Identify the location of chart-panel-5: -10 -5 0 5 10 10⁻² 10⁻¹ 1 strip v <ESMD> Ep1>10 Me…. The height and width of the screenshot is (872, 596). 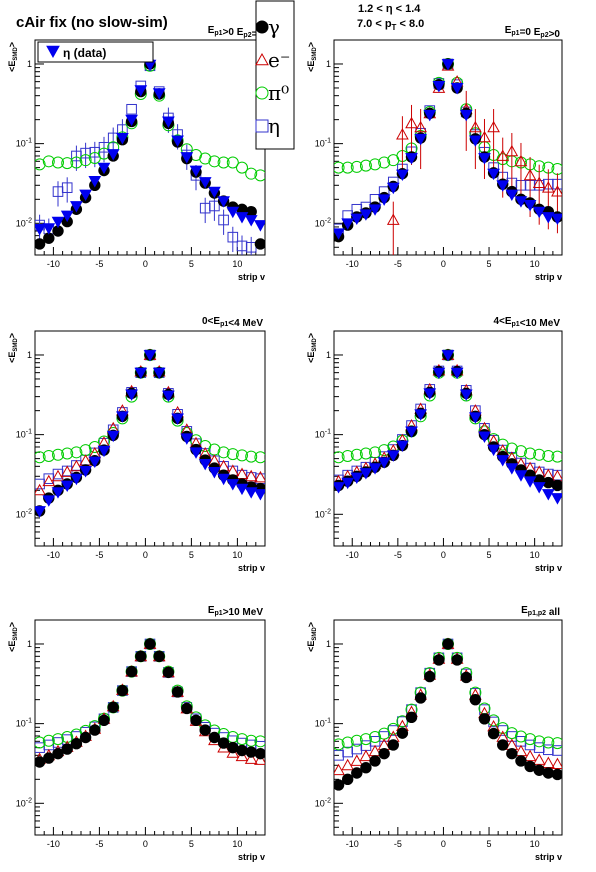
(136, 733).